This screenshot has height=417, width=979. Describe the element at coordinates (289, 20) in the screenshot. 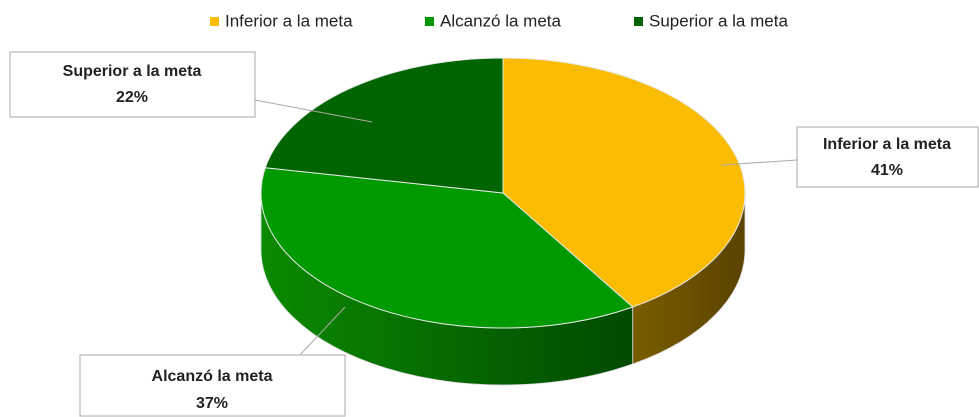

I see `legend-label: Inferior a la meta` at that location.